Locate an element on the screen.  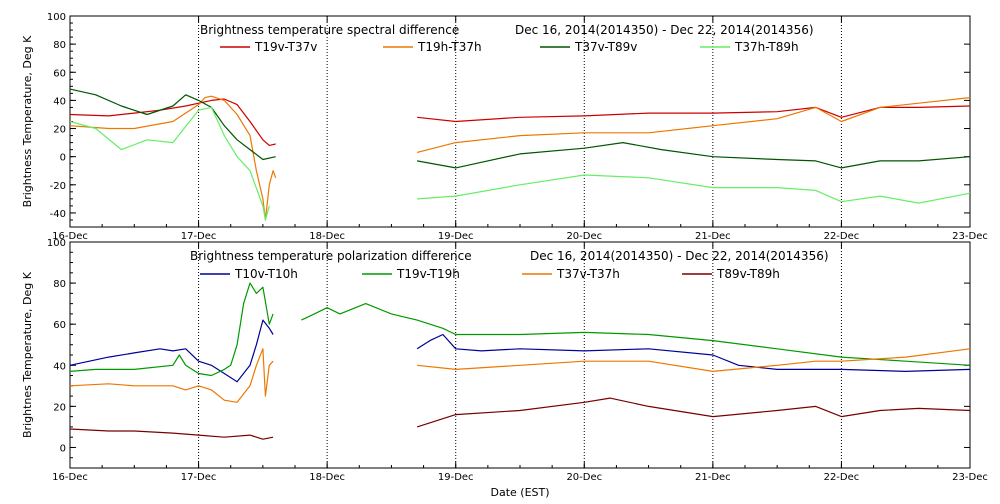
legend-label: T37v-T37h is located at coordinates (588, 274).